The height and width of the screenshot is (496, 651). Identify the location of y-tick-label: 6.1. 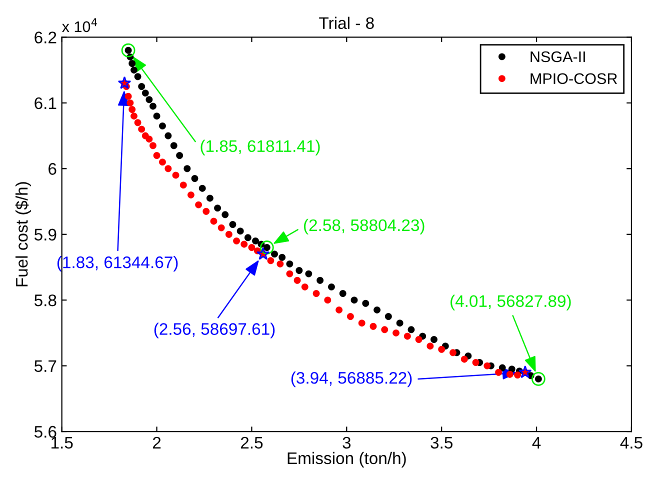
(45, 103).